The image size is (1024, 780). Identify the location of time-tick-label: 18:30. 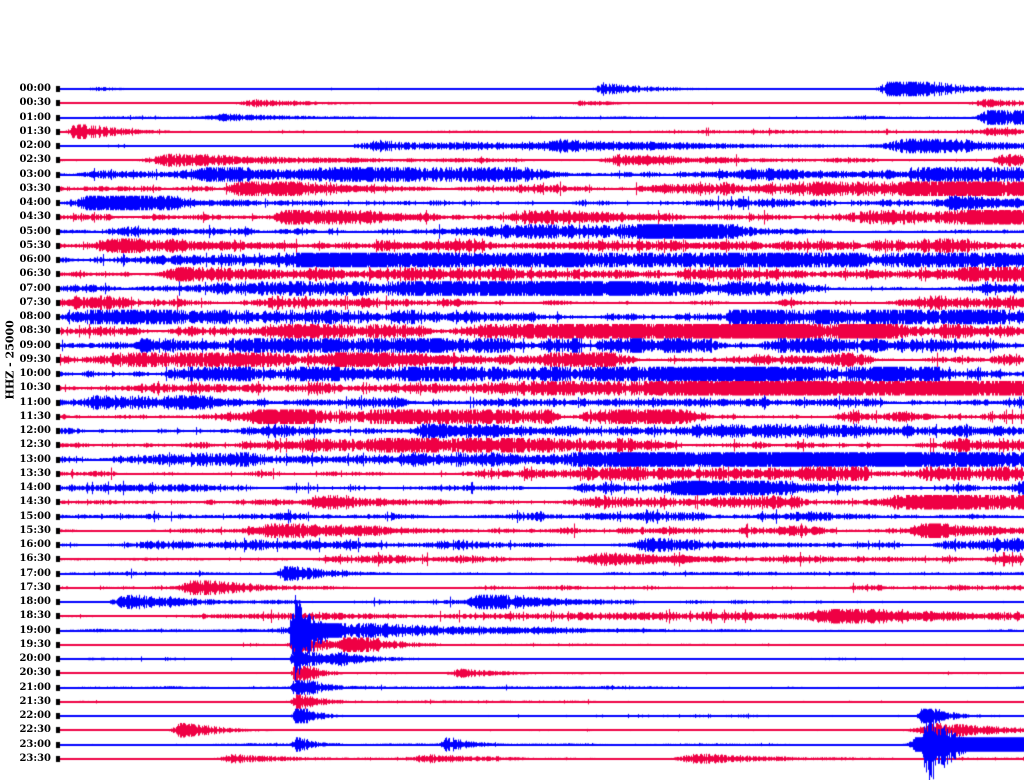
(35, 616).